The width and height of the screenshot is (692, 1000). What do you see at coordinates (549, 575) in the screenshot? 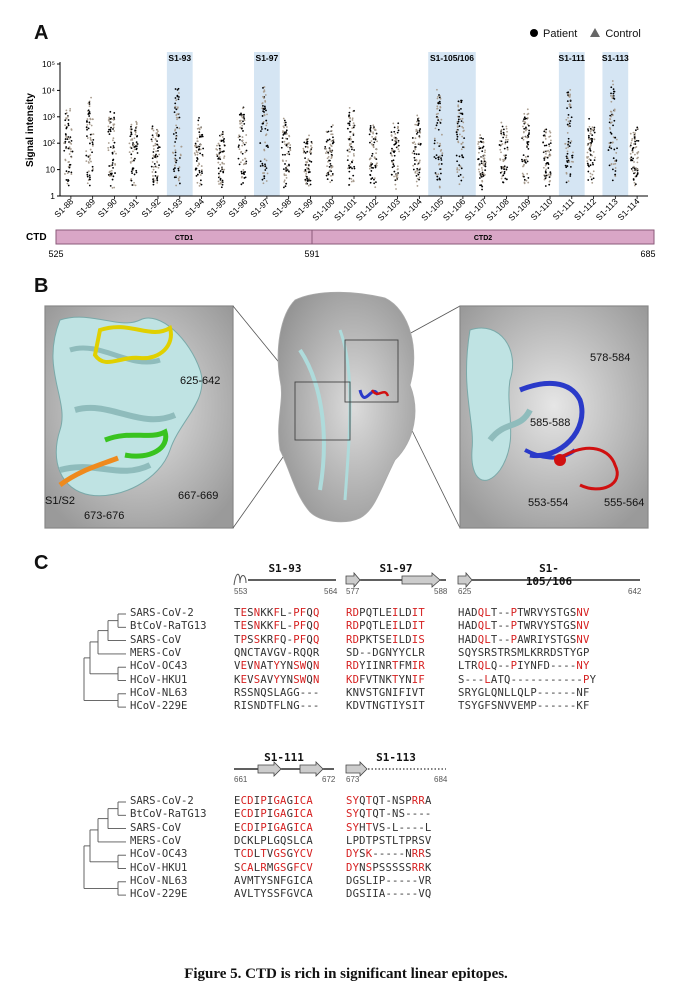
I see `epitope-title: S1-105/106` at bounding box center [549, 575].